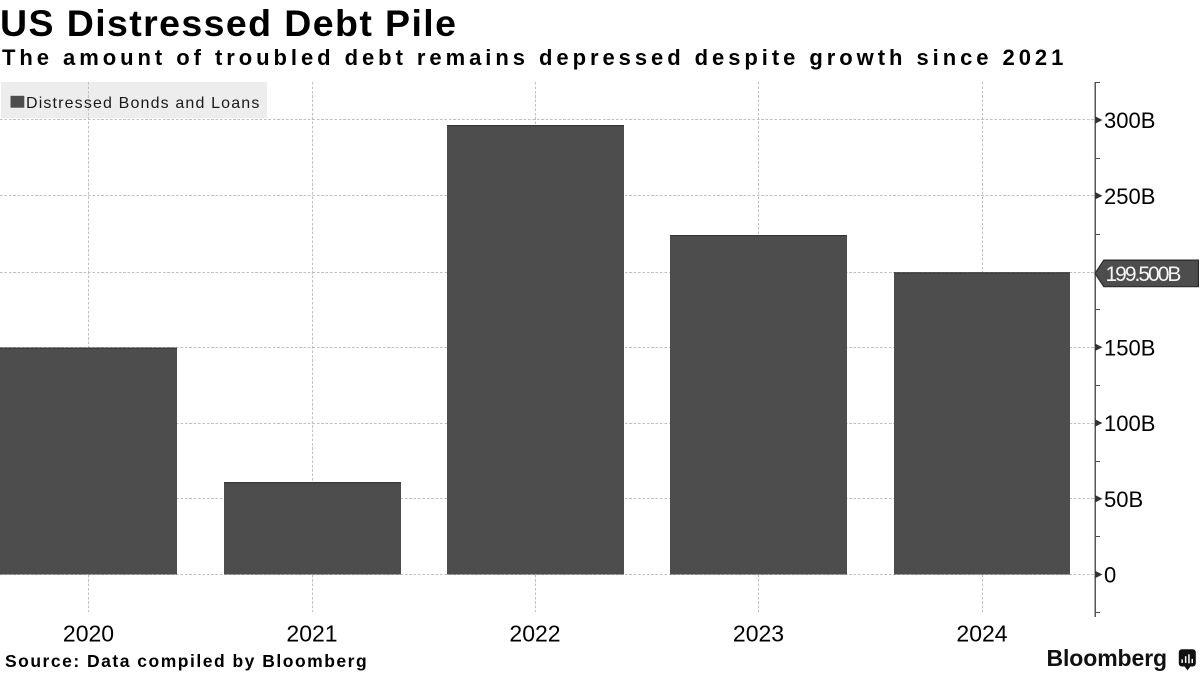 The width and height of the screenshot is (1200, 675). I want to click on svg-text: Bloomberg, so click(1107, 658).